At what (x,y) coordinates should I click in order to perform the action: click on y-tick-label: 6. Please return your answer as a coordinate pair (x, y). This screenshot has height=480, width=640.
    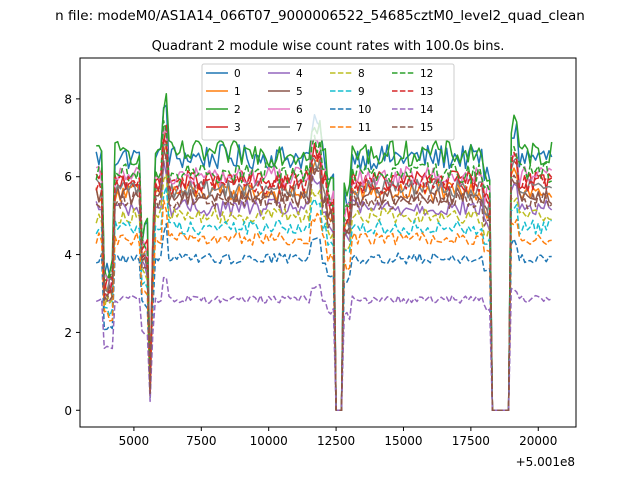
    Looking at the image, I should click on (68, 177).